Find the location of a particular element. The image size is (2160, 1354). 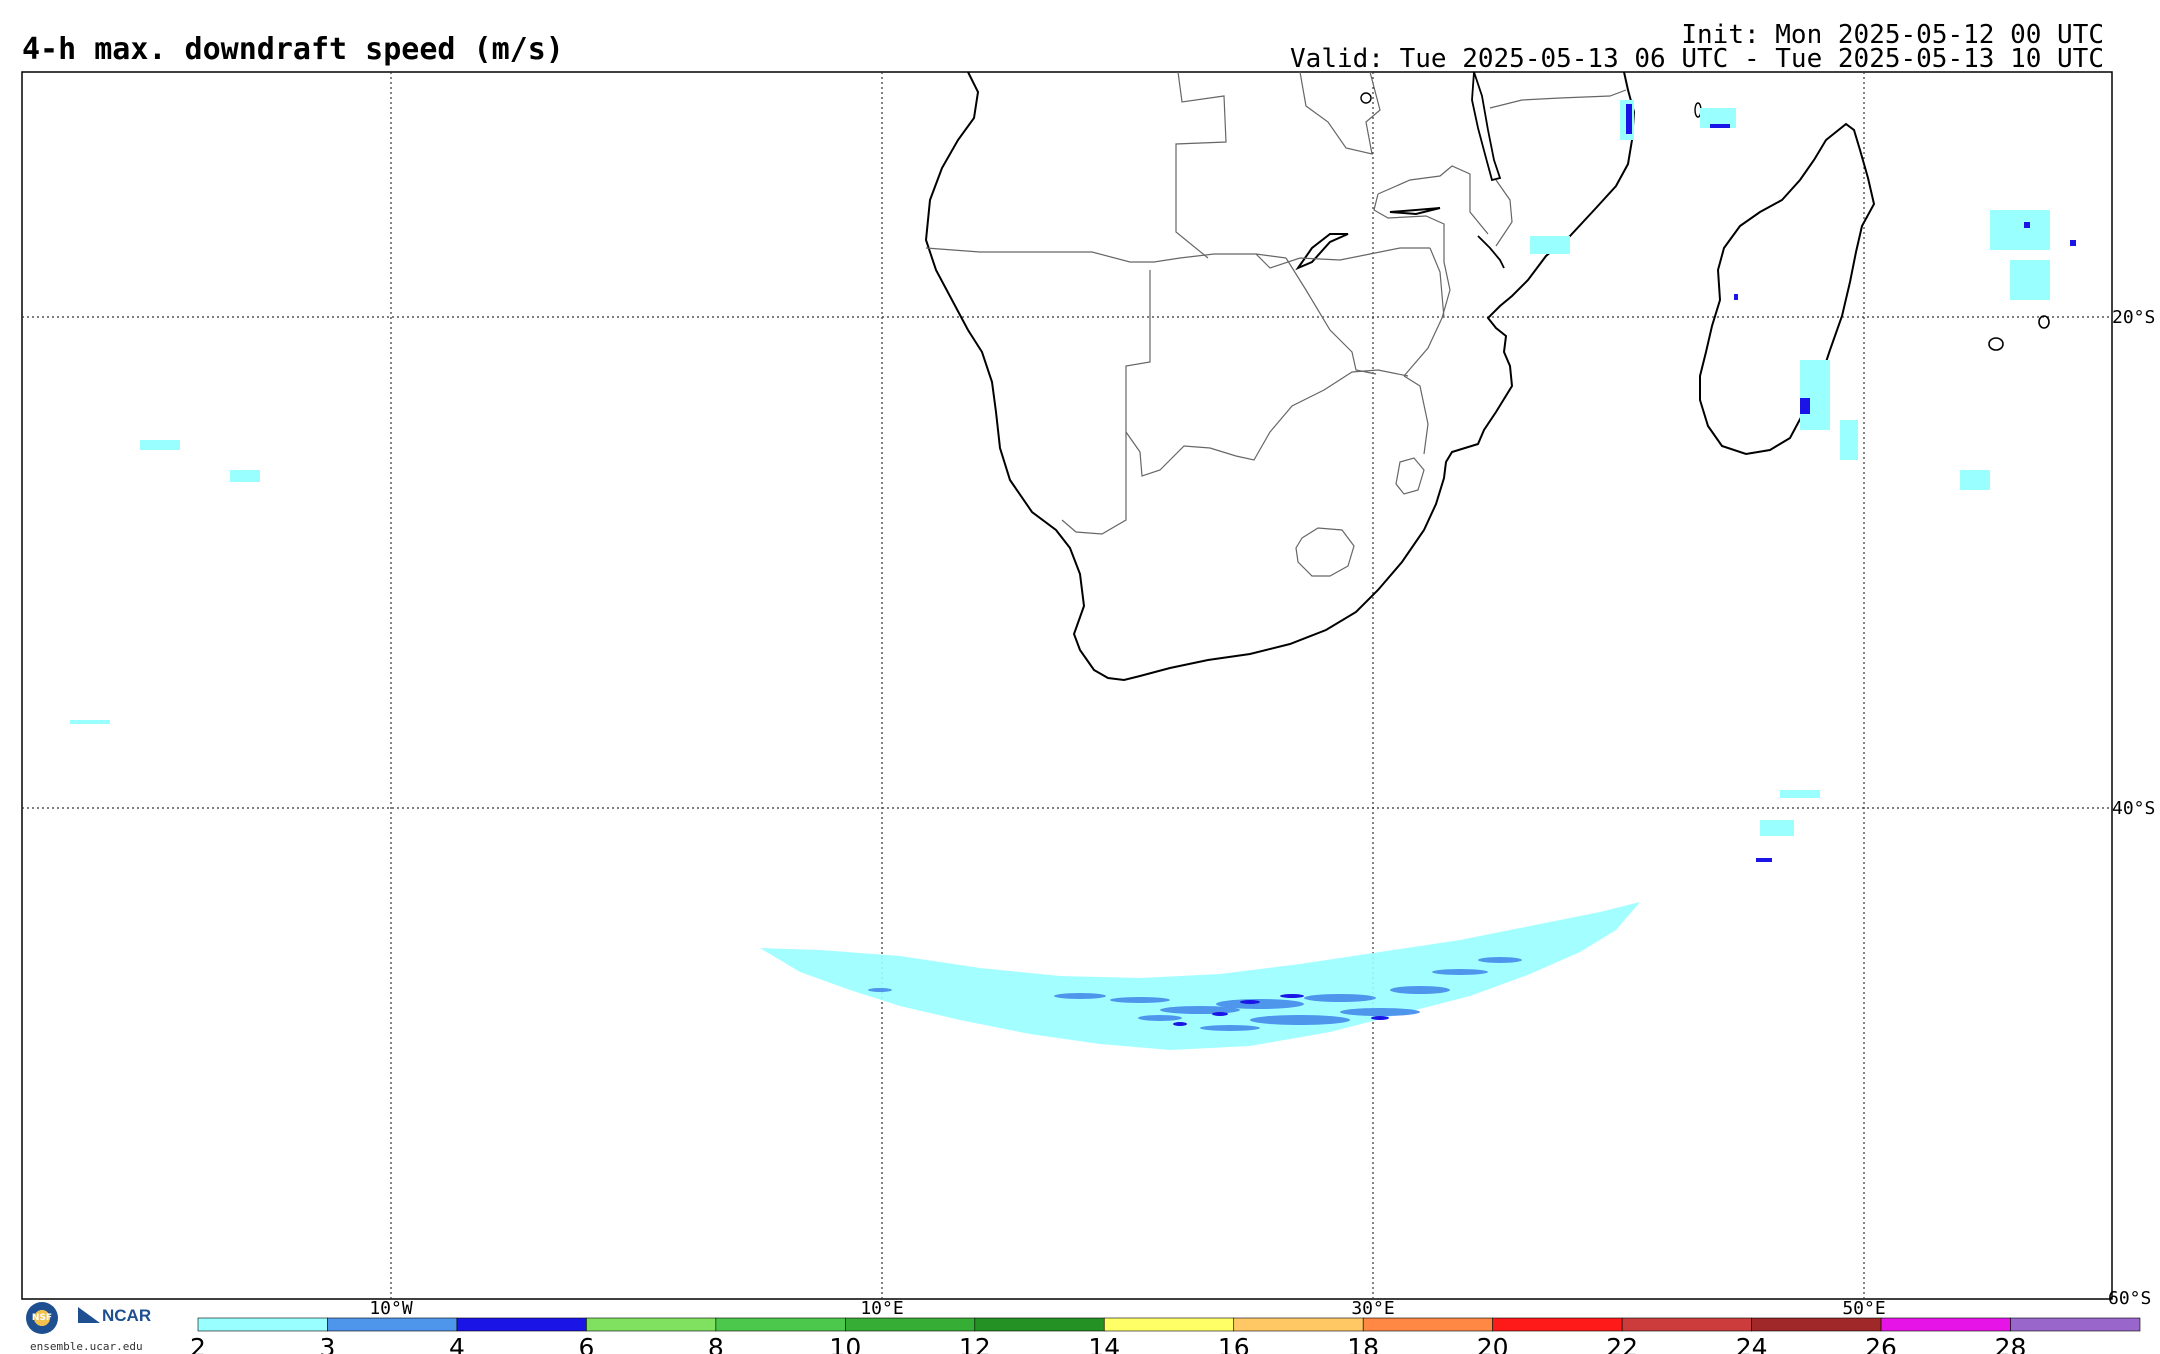

nsf-logo: NSF is located at coordinates (42, 1318).